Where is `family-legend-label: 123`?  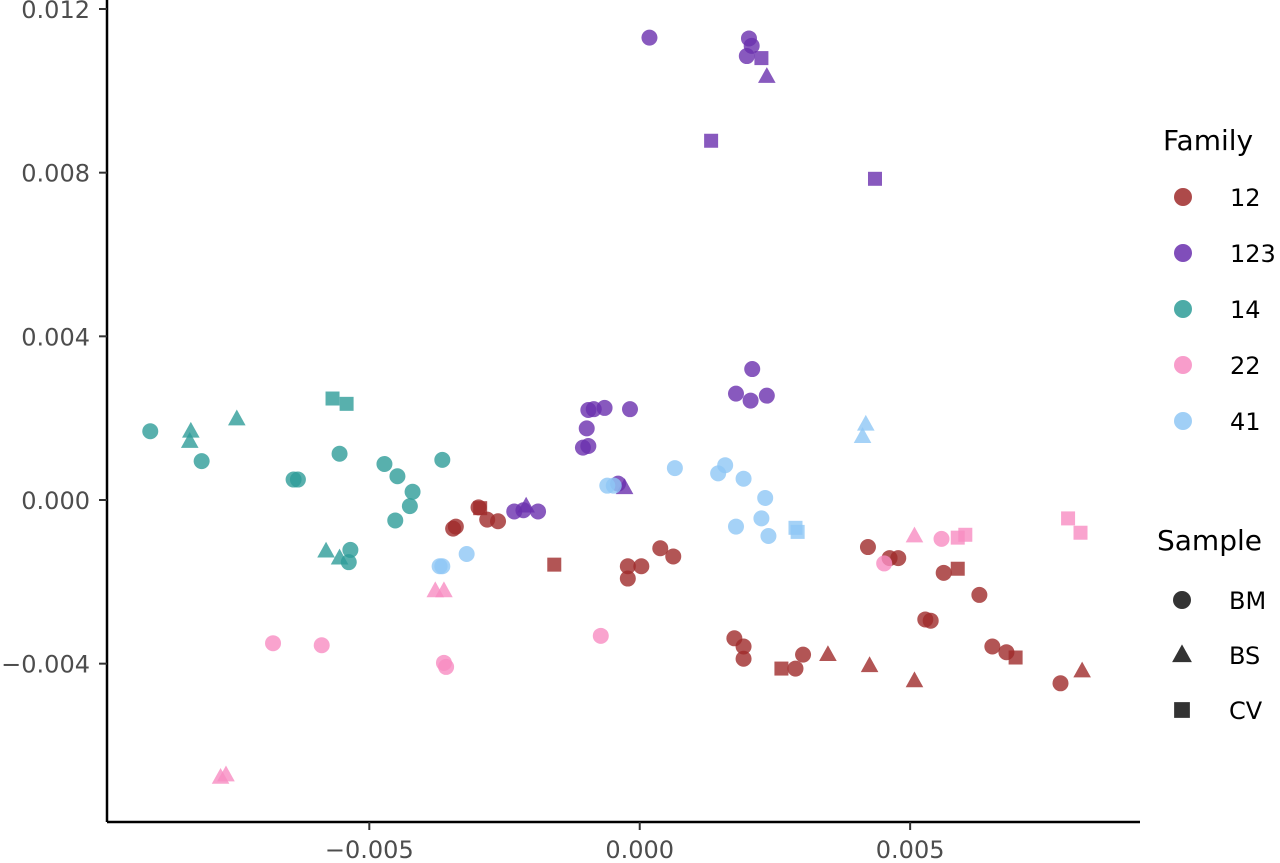
family-legend-label: 123 is located at coordinates (1253, 254).